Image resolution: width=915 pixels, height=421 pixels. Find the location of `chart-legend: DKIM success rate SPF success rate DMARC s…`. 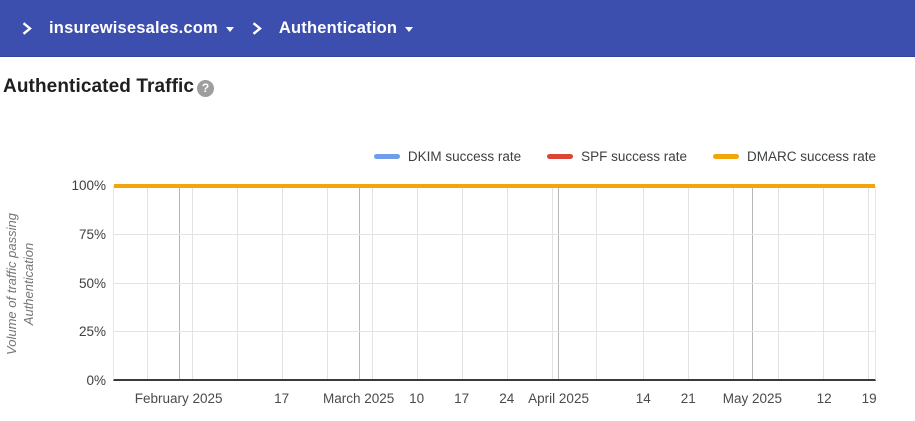

chart-legend: DKIM success rate SPF success rate DMARC s… is located at coordinates (624, 156).